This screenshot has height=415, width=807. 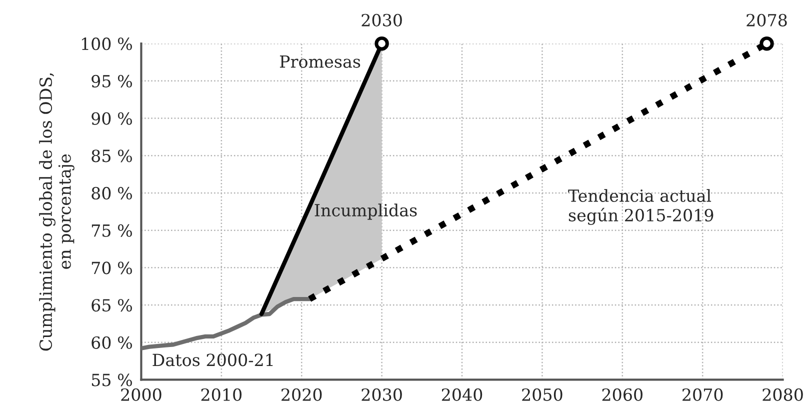 What do you see at coordinates (112, 81) in the screenshot?
I see `y-tick-label: 95 %` at bounding box center [112, 81].